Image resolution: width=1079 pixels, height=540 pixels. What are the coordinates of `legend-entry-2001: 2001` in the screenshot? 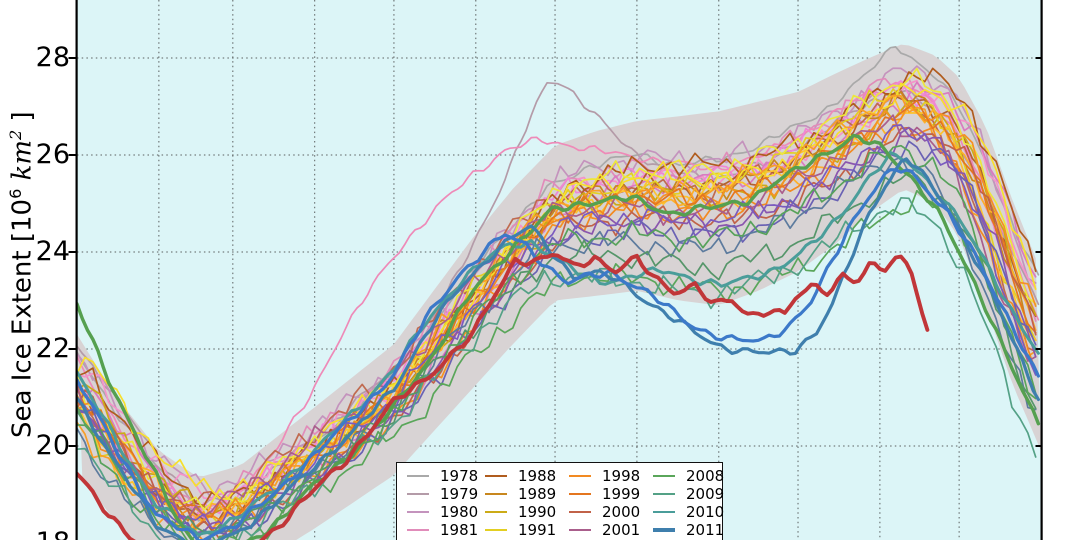 It's located at (611, 530).